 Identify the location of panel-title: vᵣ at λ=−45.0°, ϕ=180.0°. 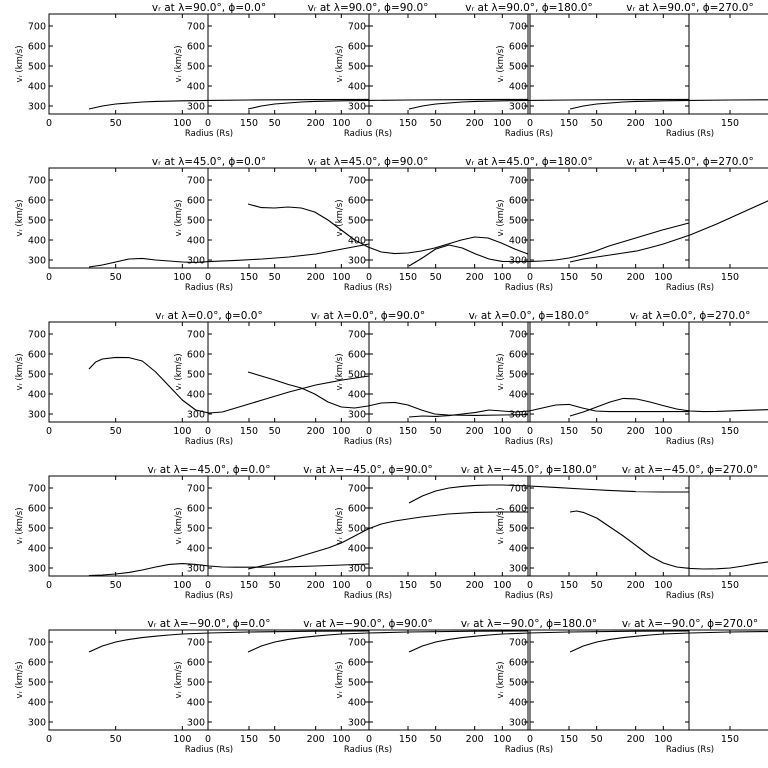
(529, 470).